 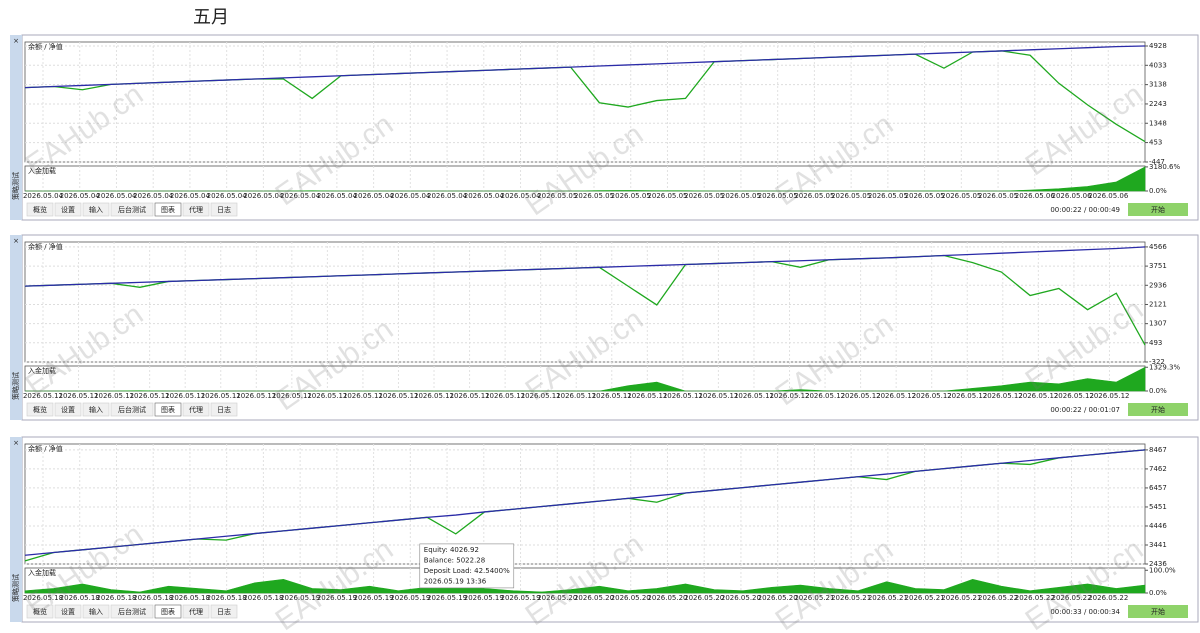 What do you see at coordinates (451, 550) in the screenshot?
I see `tooltip-line: Equity: 4026.92` at bounding box center [451, 550].